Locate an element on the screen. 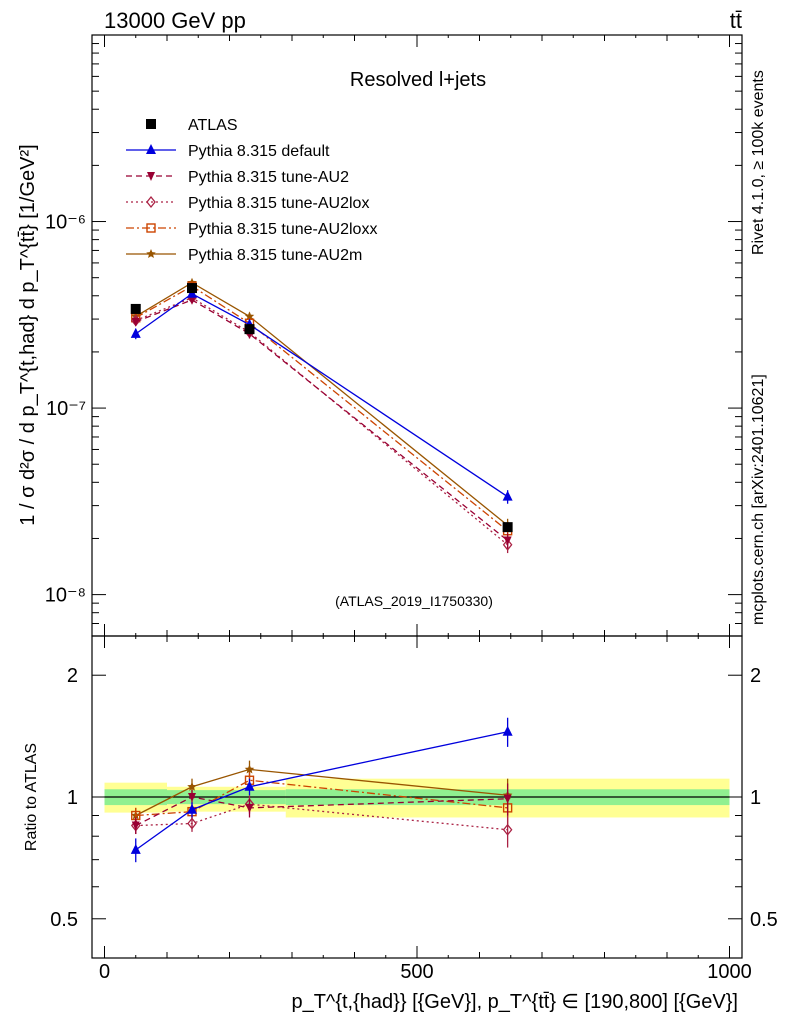 The image size is (786, 1024). series-pythia-8-315-tune-au2loxx is located at coordinates (322, 410).